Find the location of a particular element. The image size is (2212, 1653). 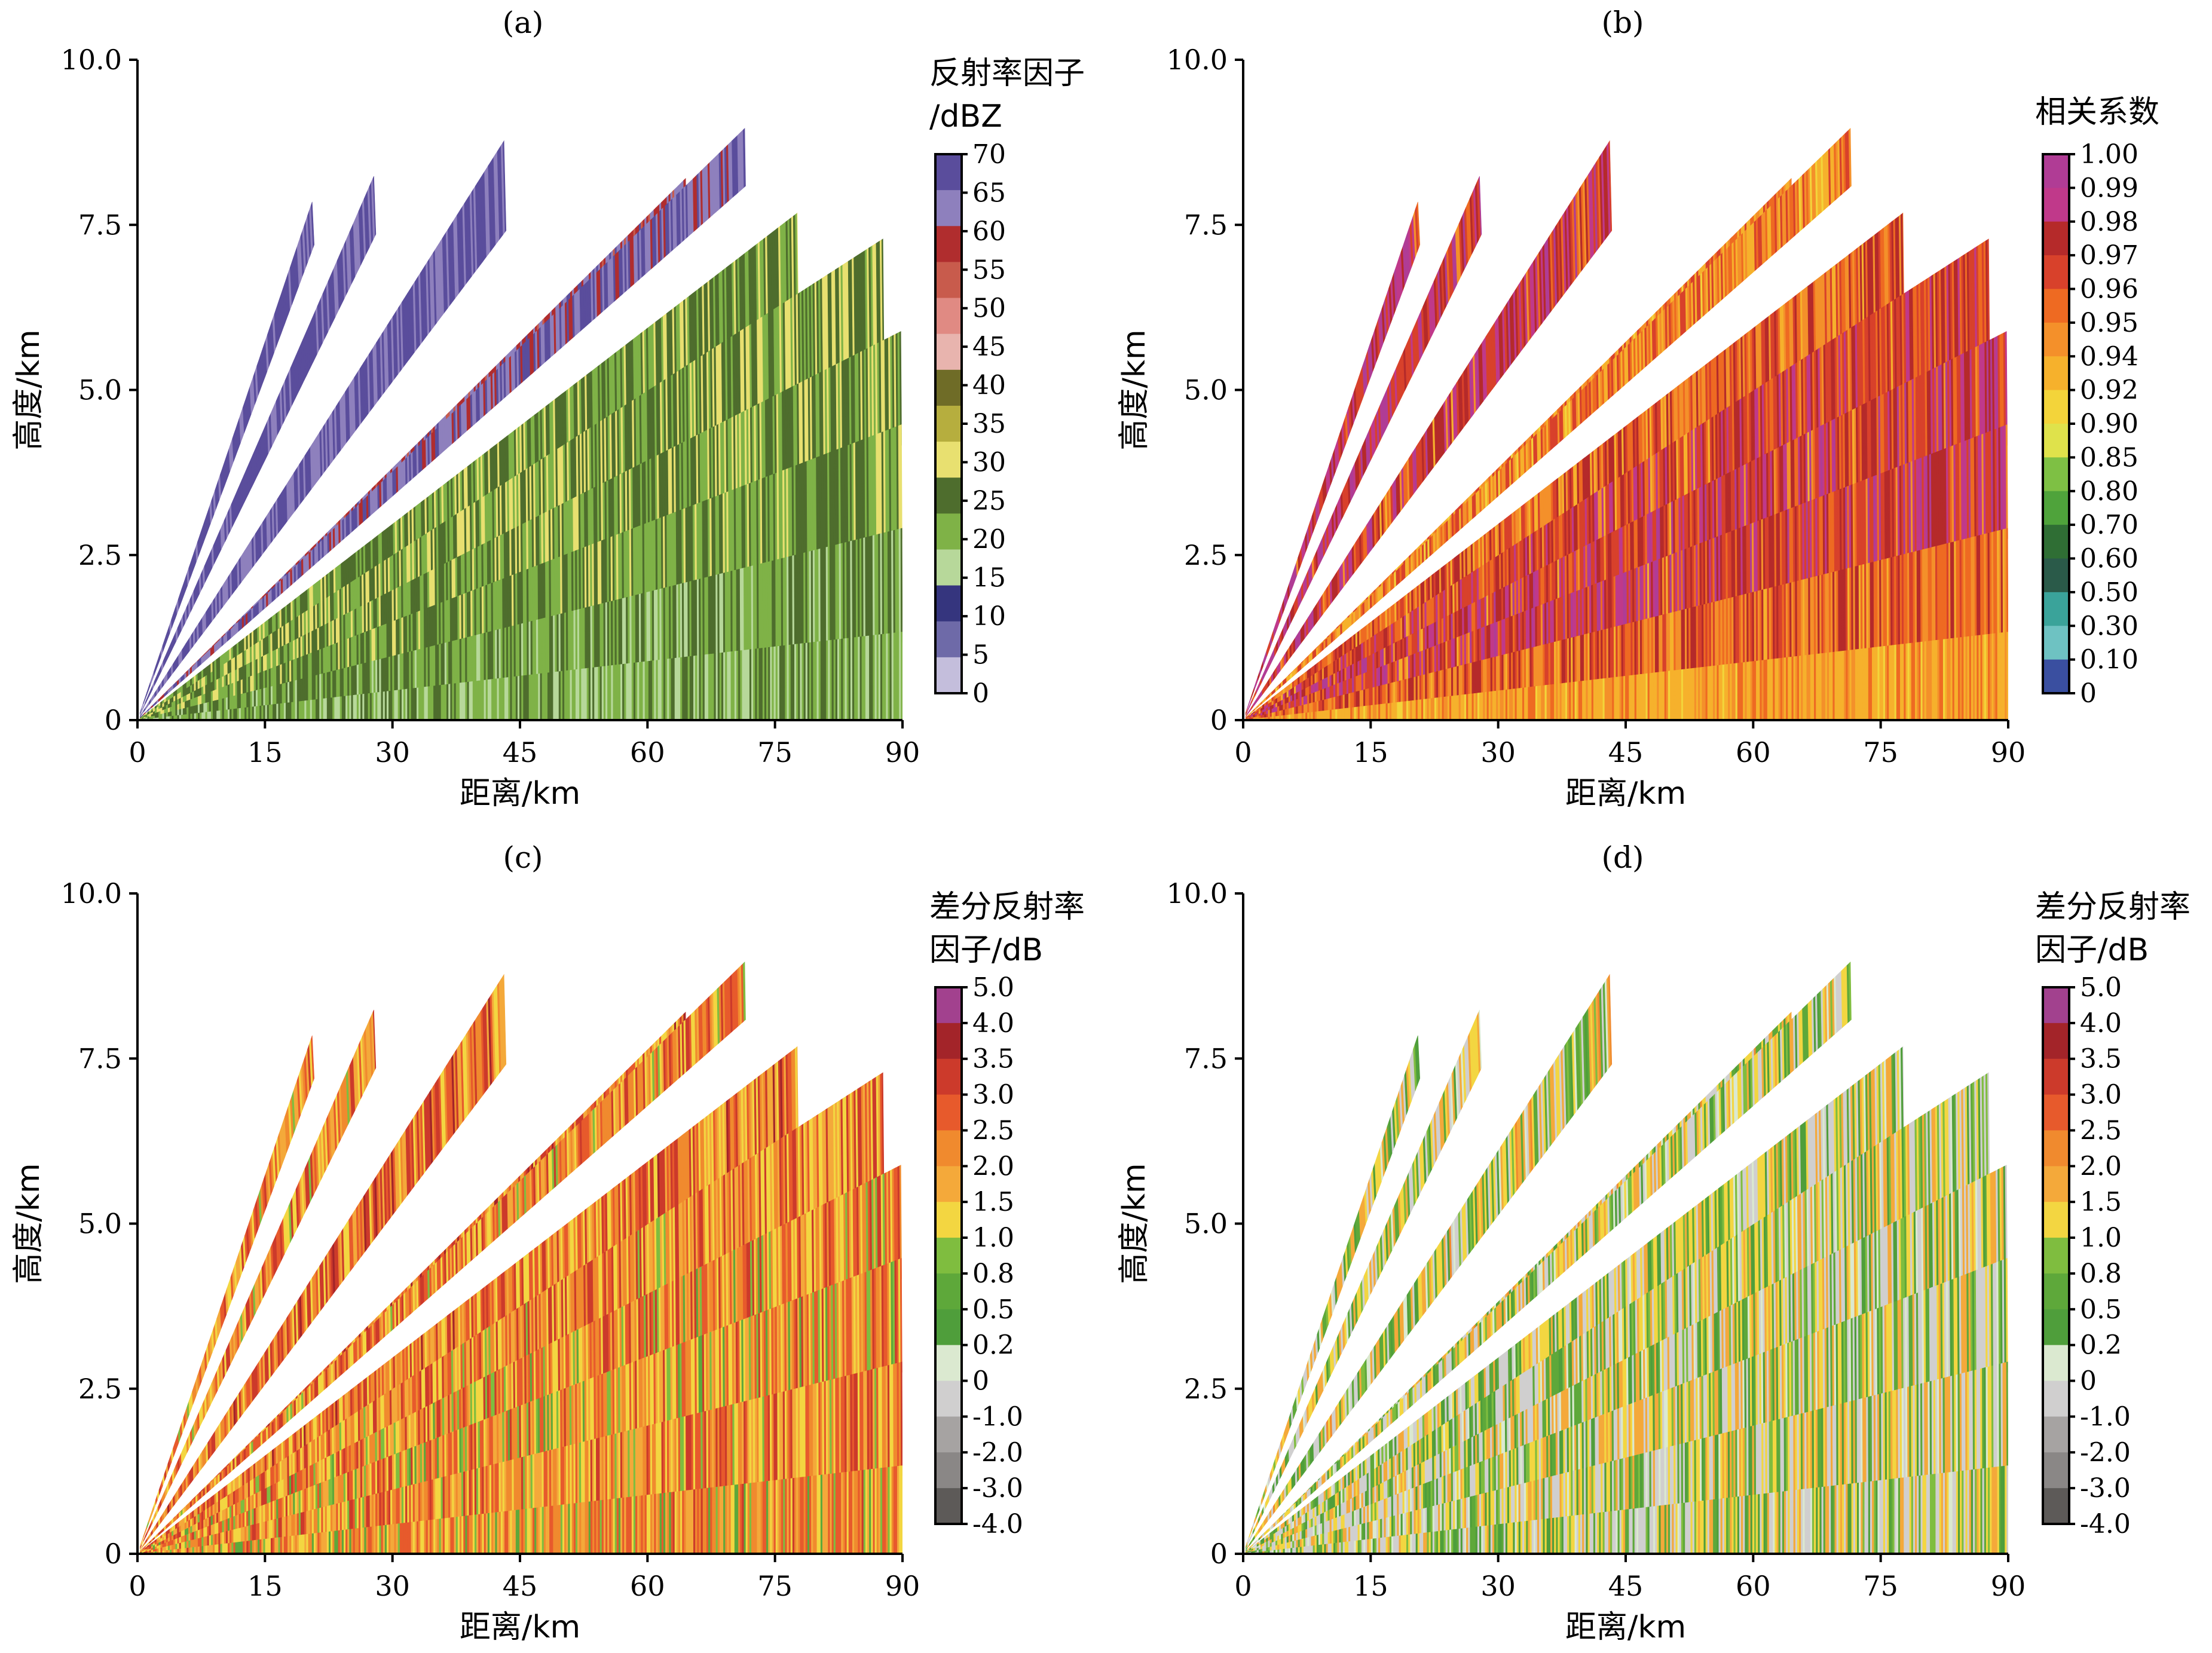

x-tick-label: 90 is located at coordinates (902, 753).